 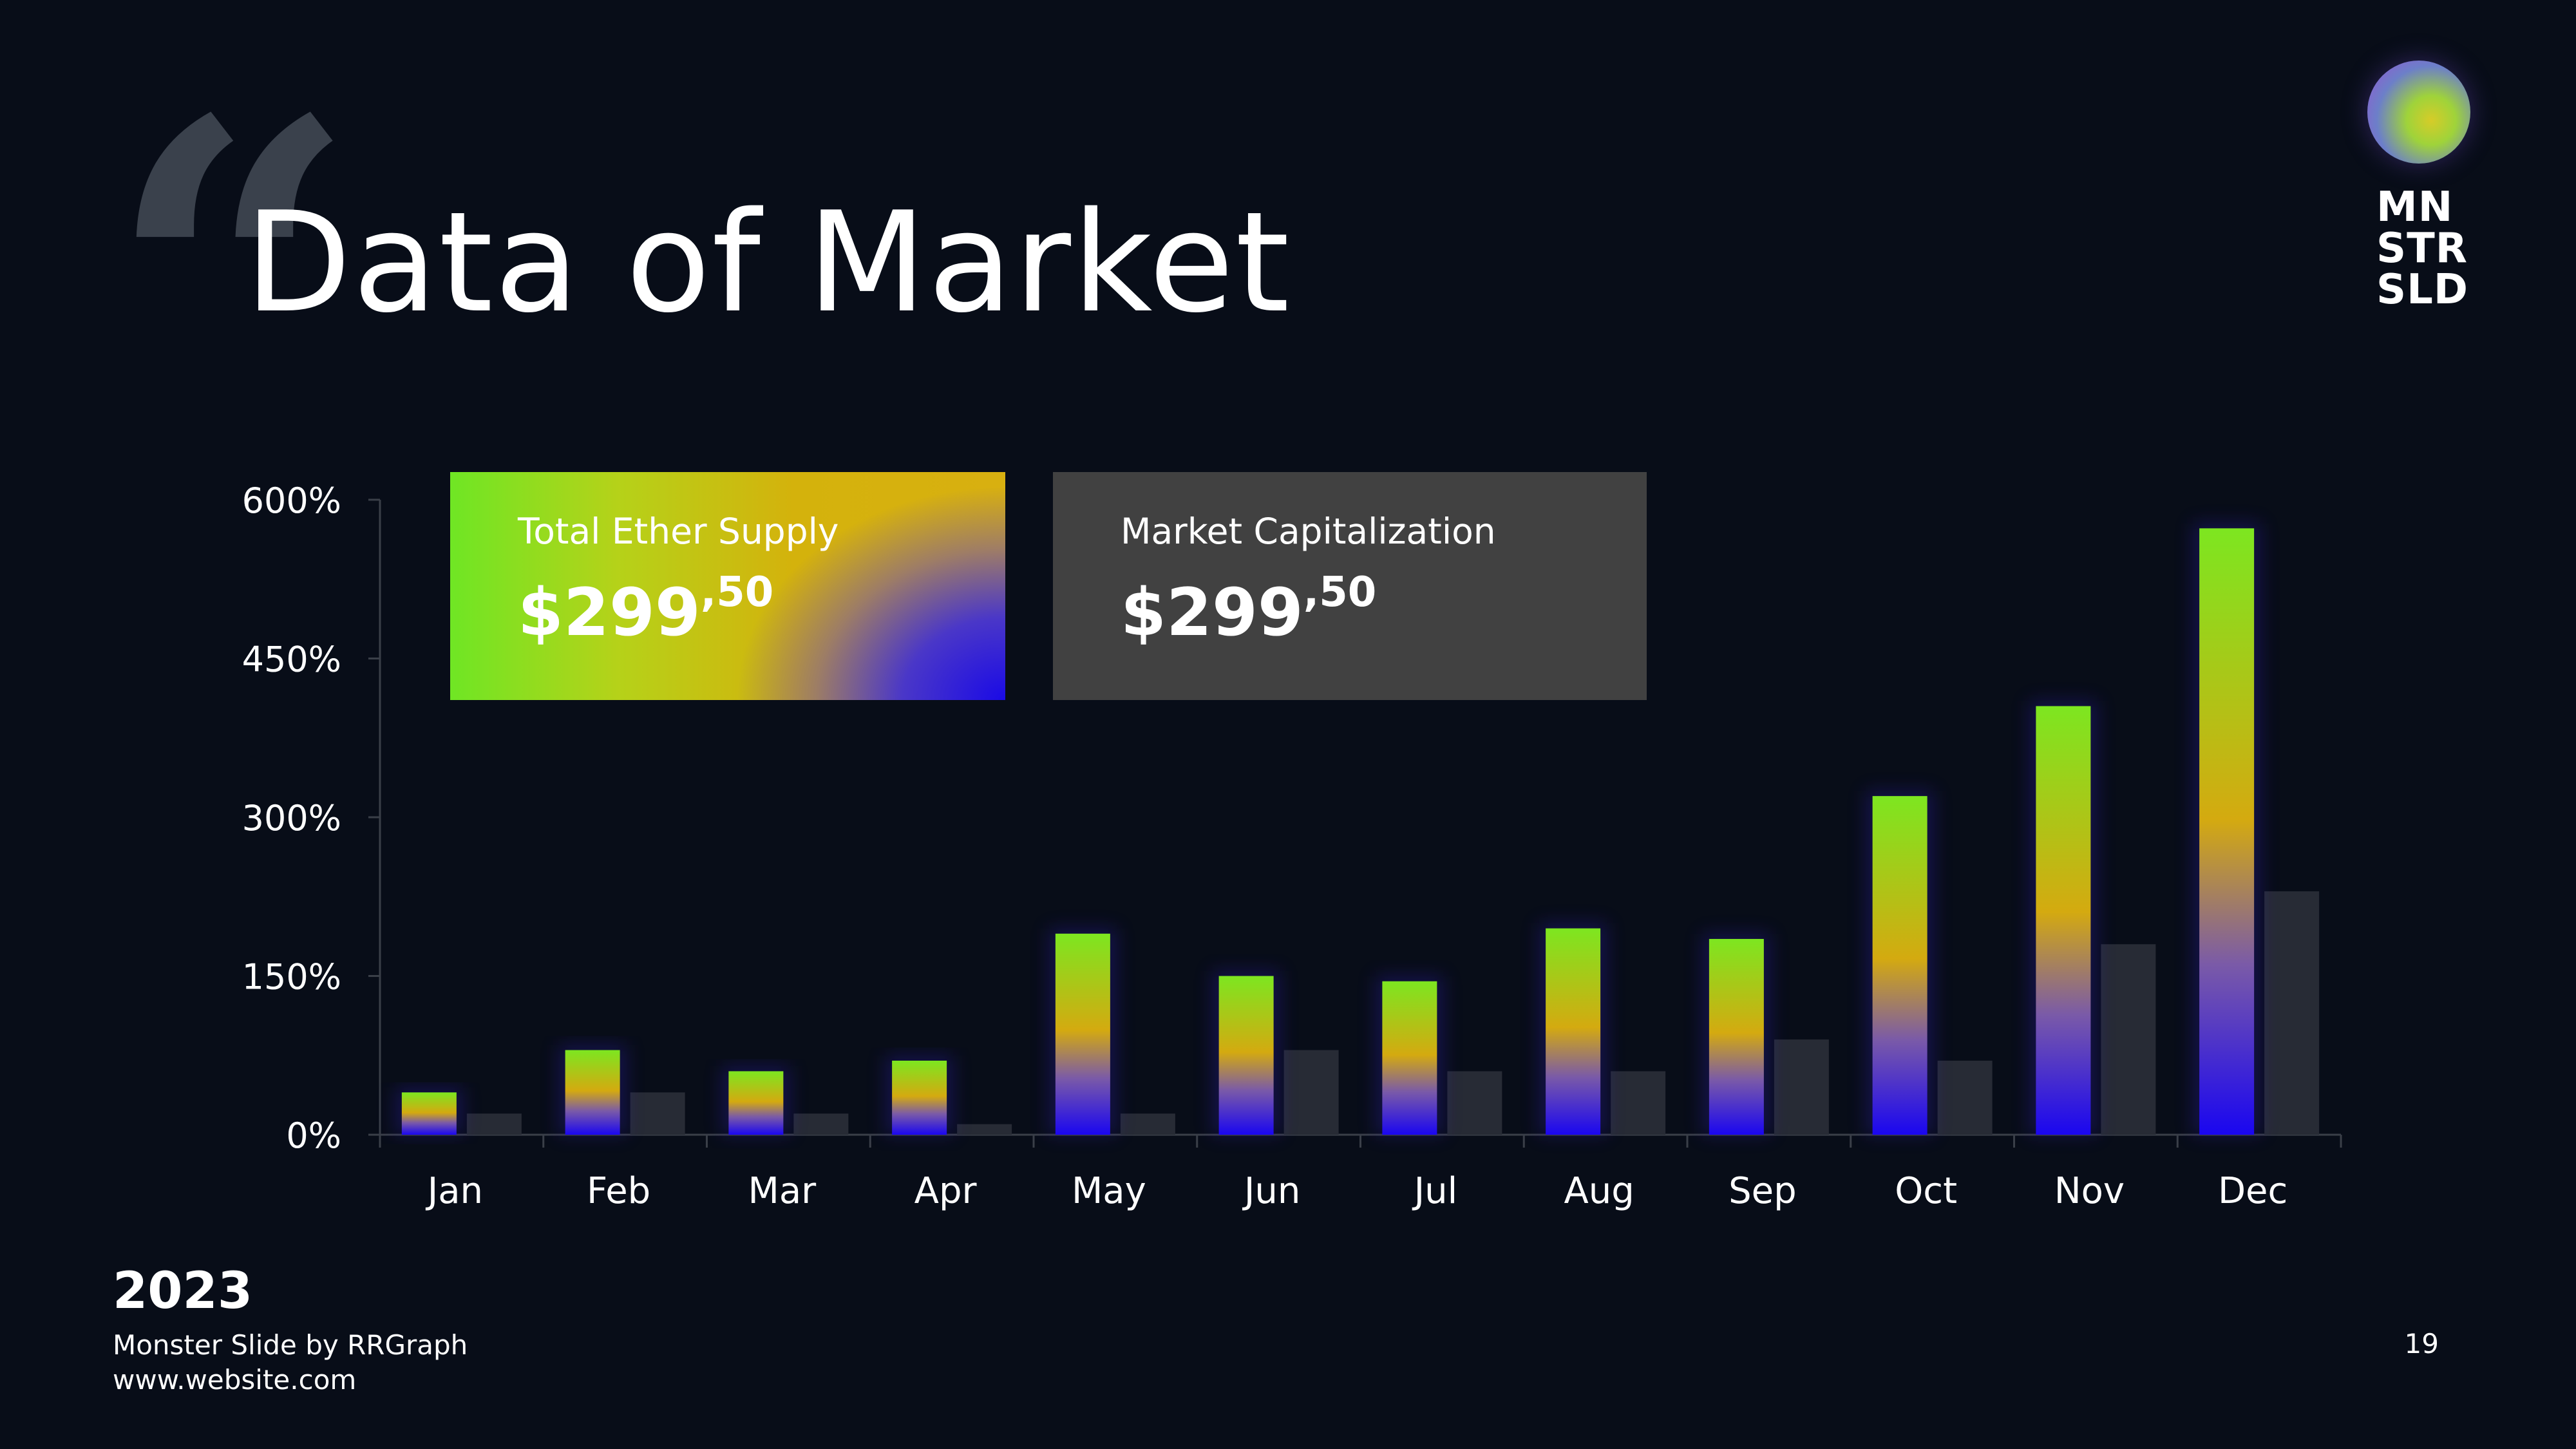 What do you see at coordinates (313, 1135) in the screenshot?
I see `y-tick-label: 0%` at bounding box center [313, 1135].